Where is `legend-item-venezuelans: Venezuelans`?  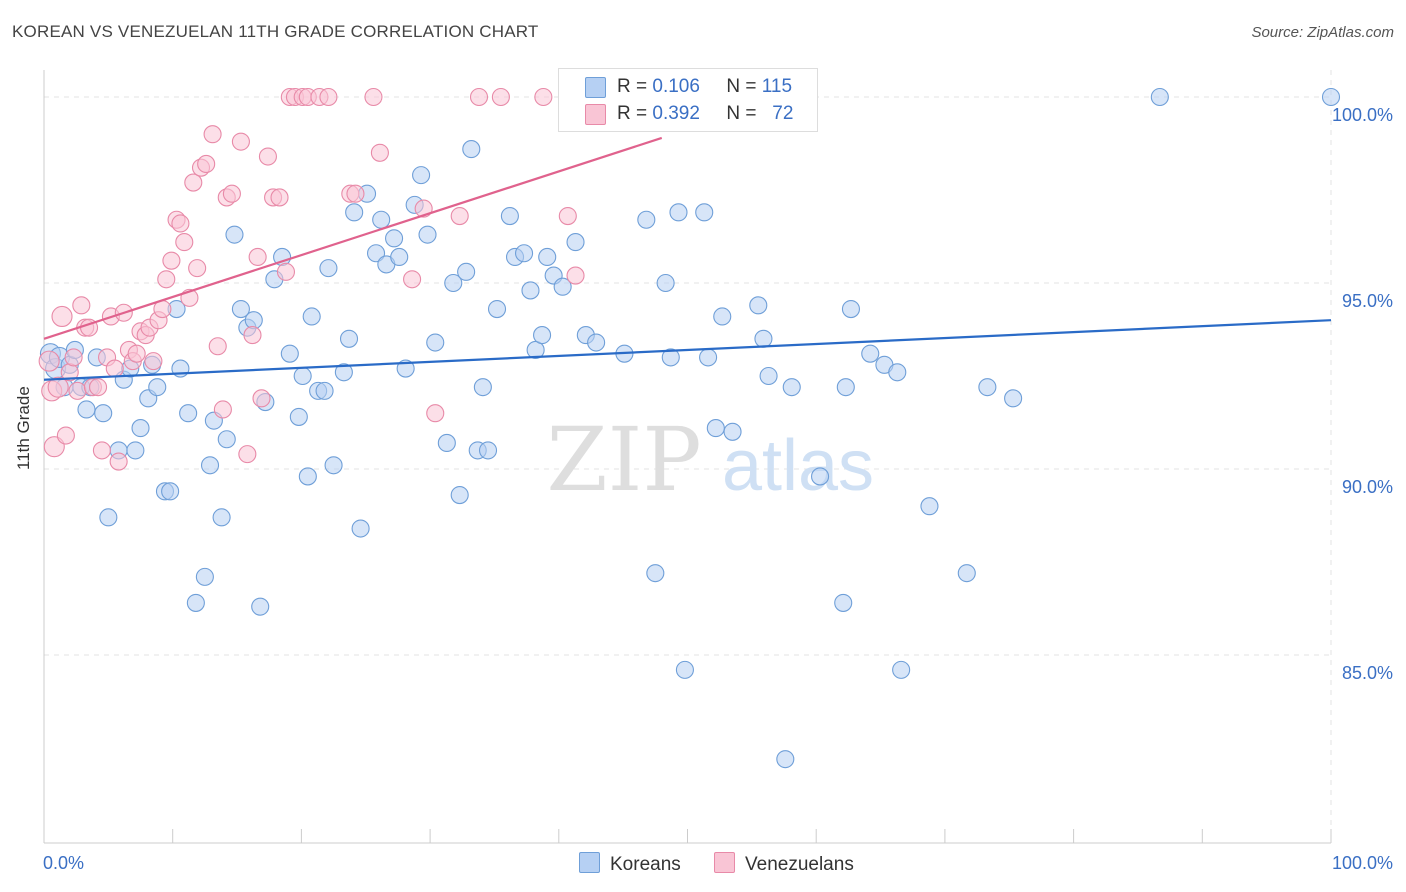 legend-item-venezuelans: Venezuelans is located at coordinates (784, 864).